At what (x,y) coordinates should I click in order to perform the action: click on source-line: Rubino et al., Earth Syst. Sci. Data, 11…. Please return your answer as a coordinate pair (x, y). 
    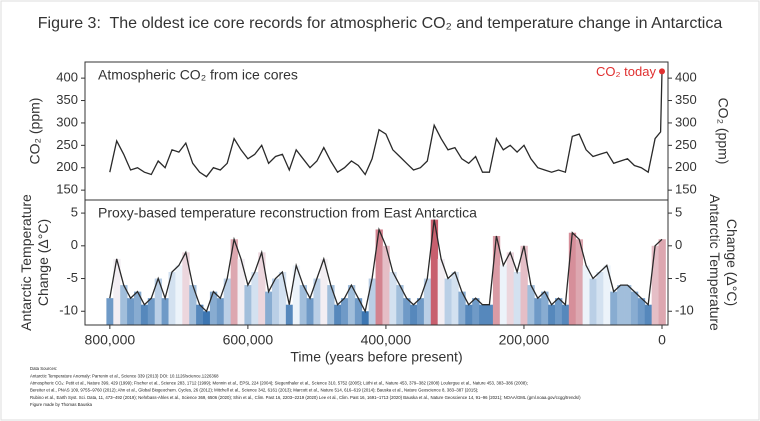
    Looking at the image, I should click on (305, 397).